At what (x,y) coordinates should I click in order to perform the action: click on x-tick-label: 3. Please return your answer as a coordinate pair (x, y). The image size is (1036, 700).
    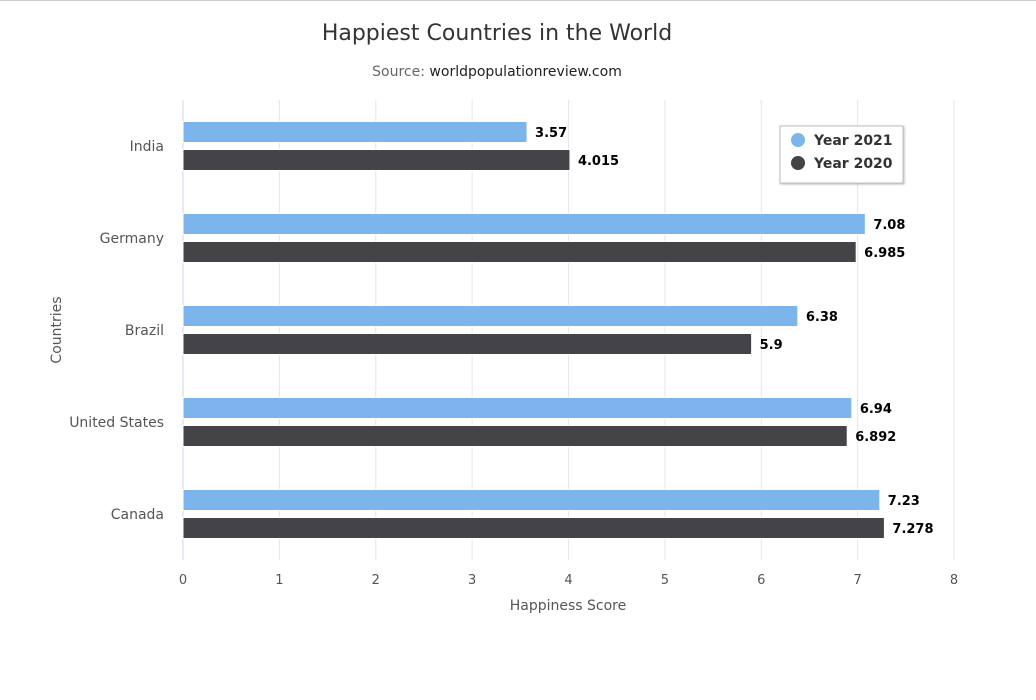
    Looking at the image, I should click on (472, 580).